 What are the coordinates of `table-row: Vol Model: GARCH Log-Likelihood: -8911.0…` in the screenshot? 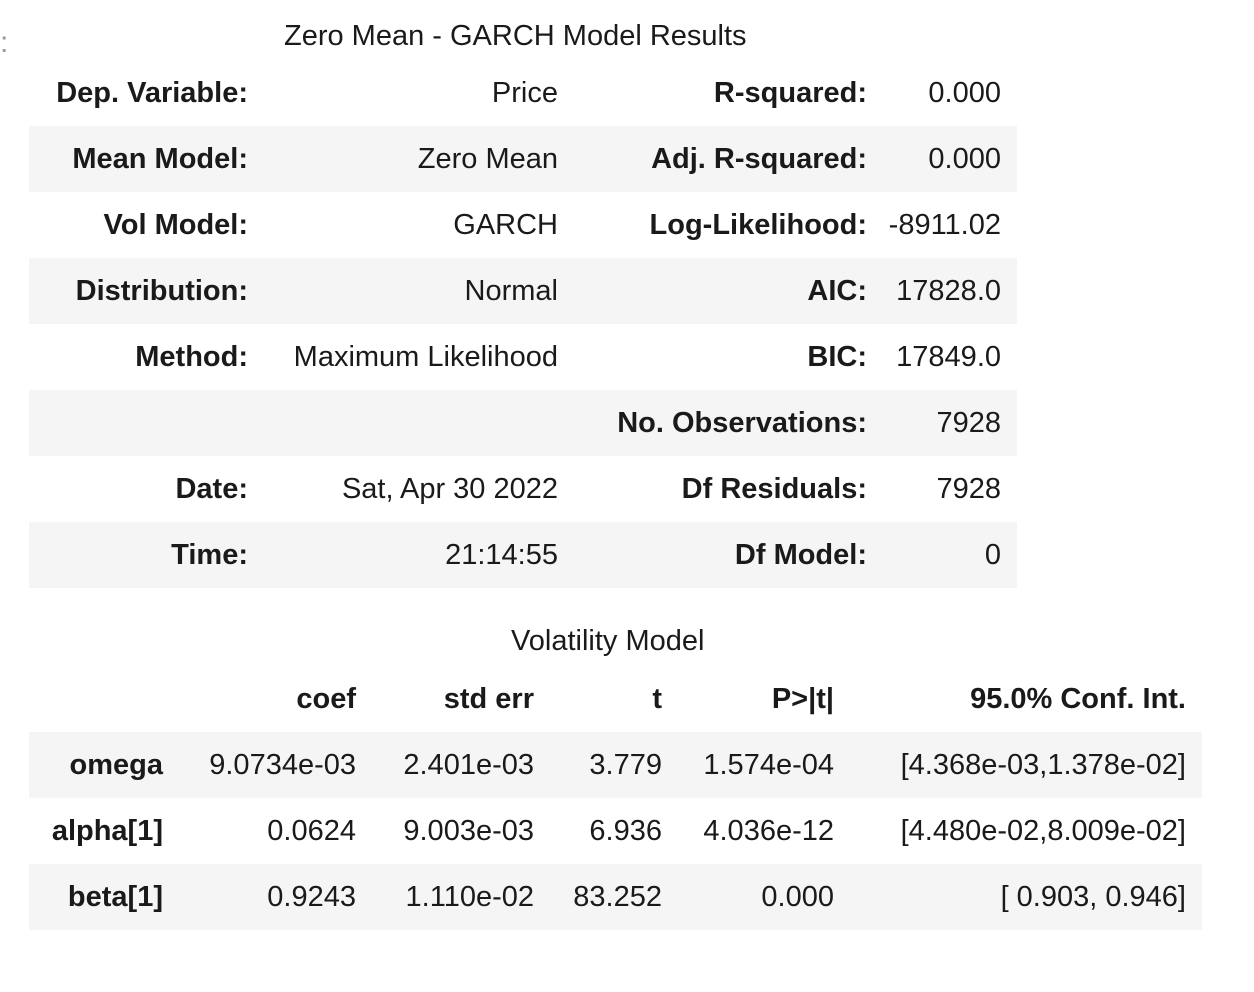 It's located at (523, 225).